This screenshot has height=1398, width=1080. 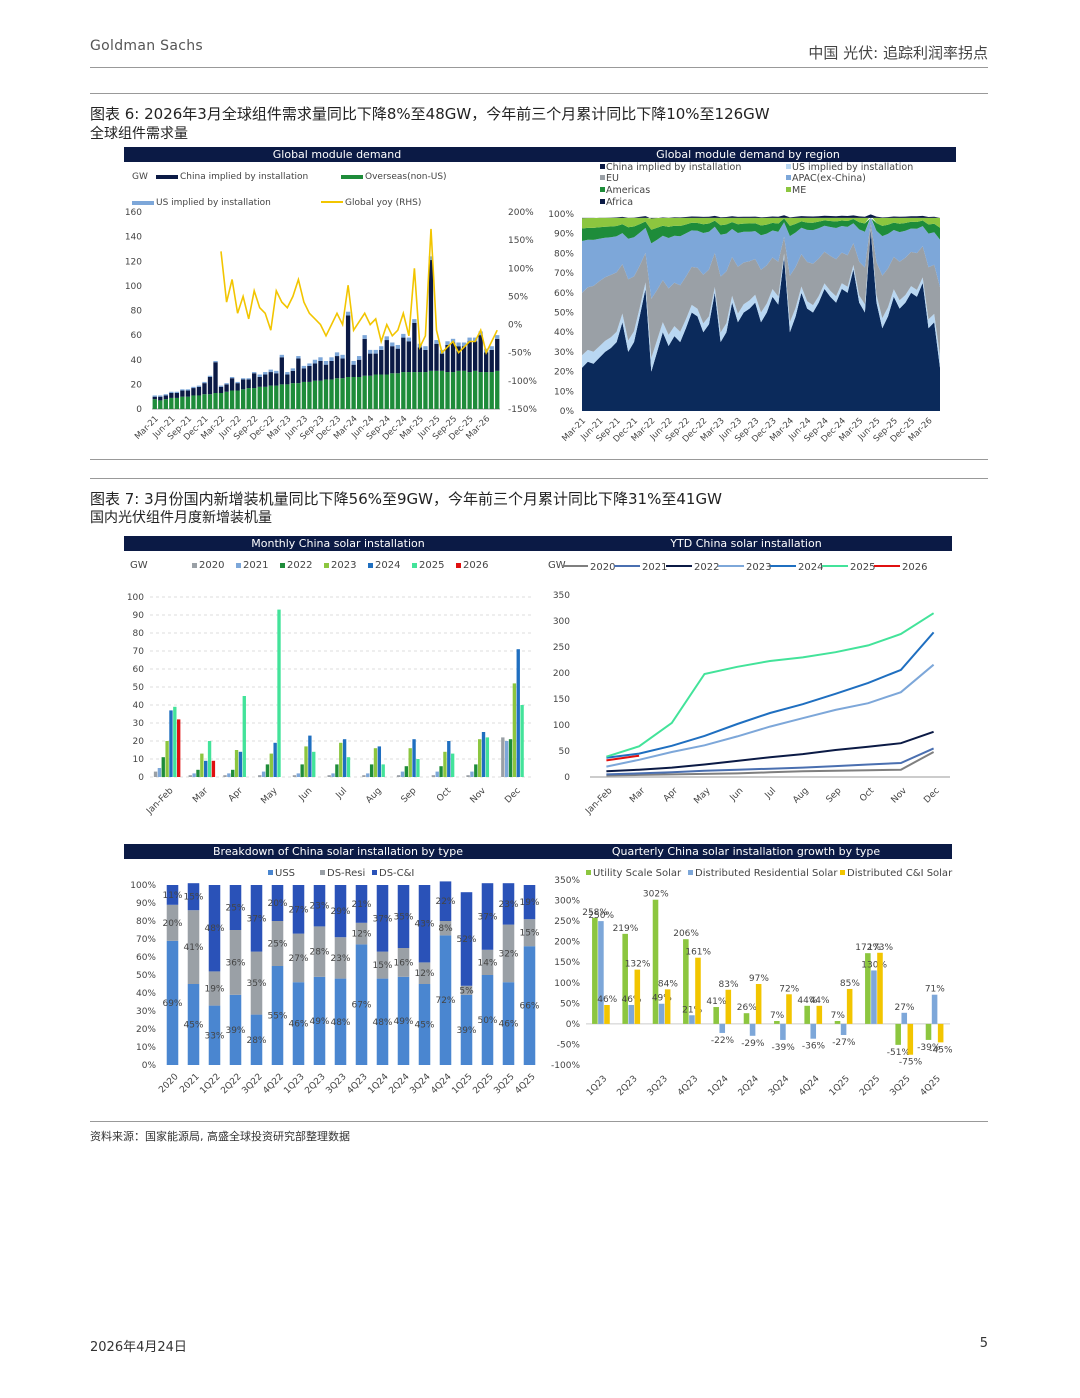 What do you see at coordinates (567, 902) in the screenshot?
I see `y-tick-label: 300%` at bounding box center [567, 902].